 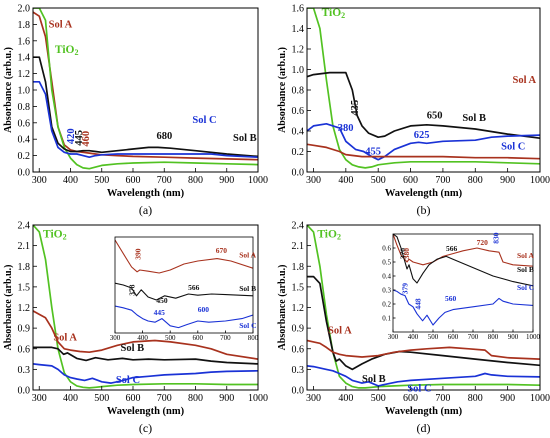 What do you see at coordinates (405, 289) in the screenshot?
I see `panel-4-inset-annotation: 379` at bounding box center [405, 289].